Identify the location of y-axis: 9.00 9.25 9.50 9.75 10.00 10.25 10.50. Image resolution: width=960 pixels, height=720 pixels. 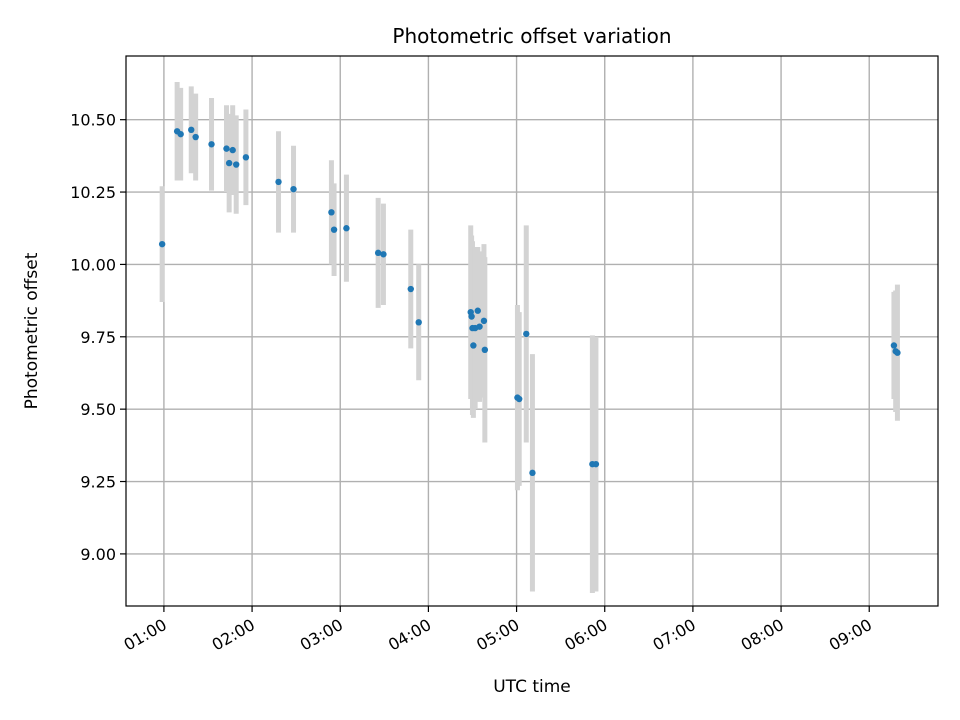
(98, 337).